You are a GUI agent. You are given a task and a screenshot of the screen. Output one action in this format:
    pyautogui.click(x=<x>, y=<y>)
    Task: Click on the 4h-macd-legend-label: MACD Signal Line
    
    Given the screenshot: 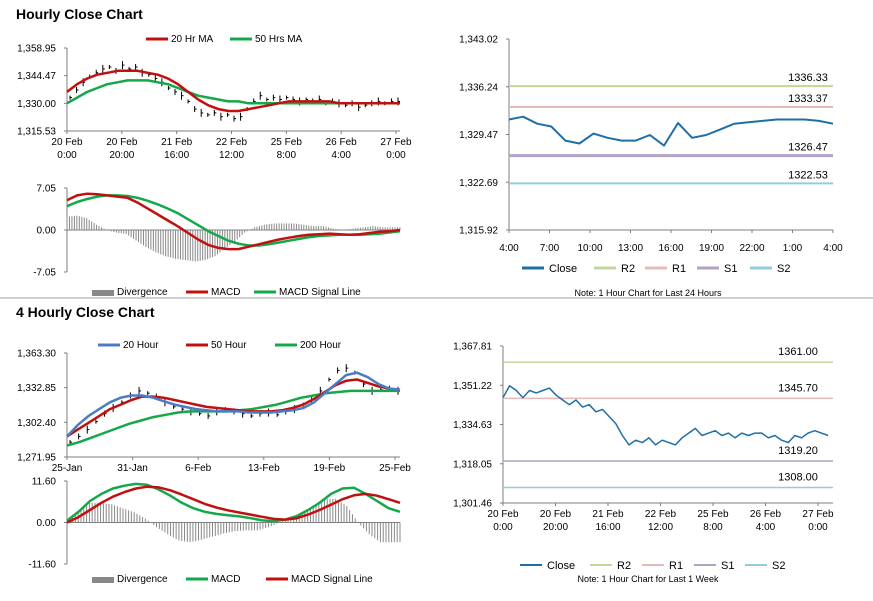 What is the action you would take?
    pyautogui.click(x=332, y=579)
    